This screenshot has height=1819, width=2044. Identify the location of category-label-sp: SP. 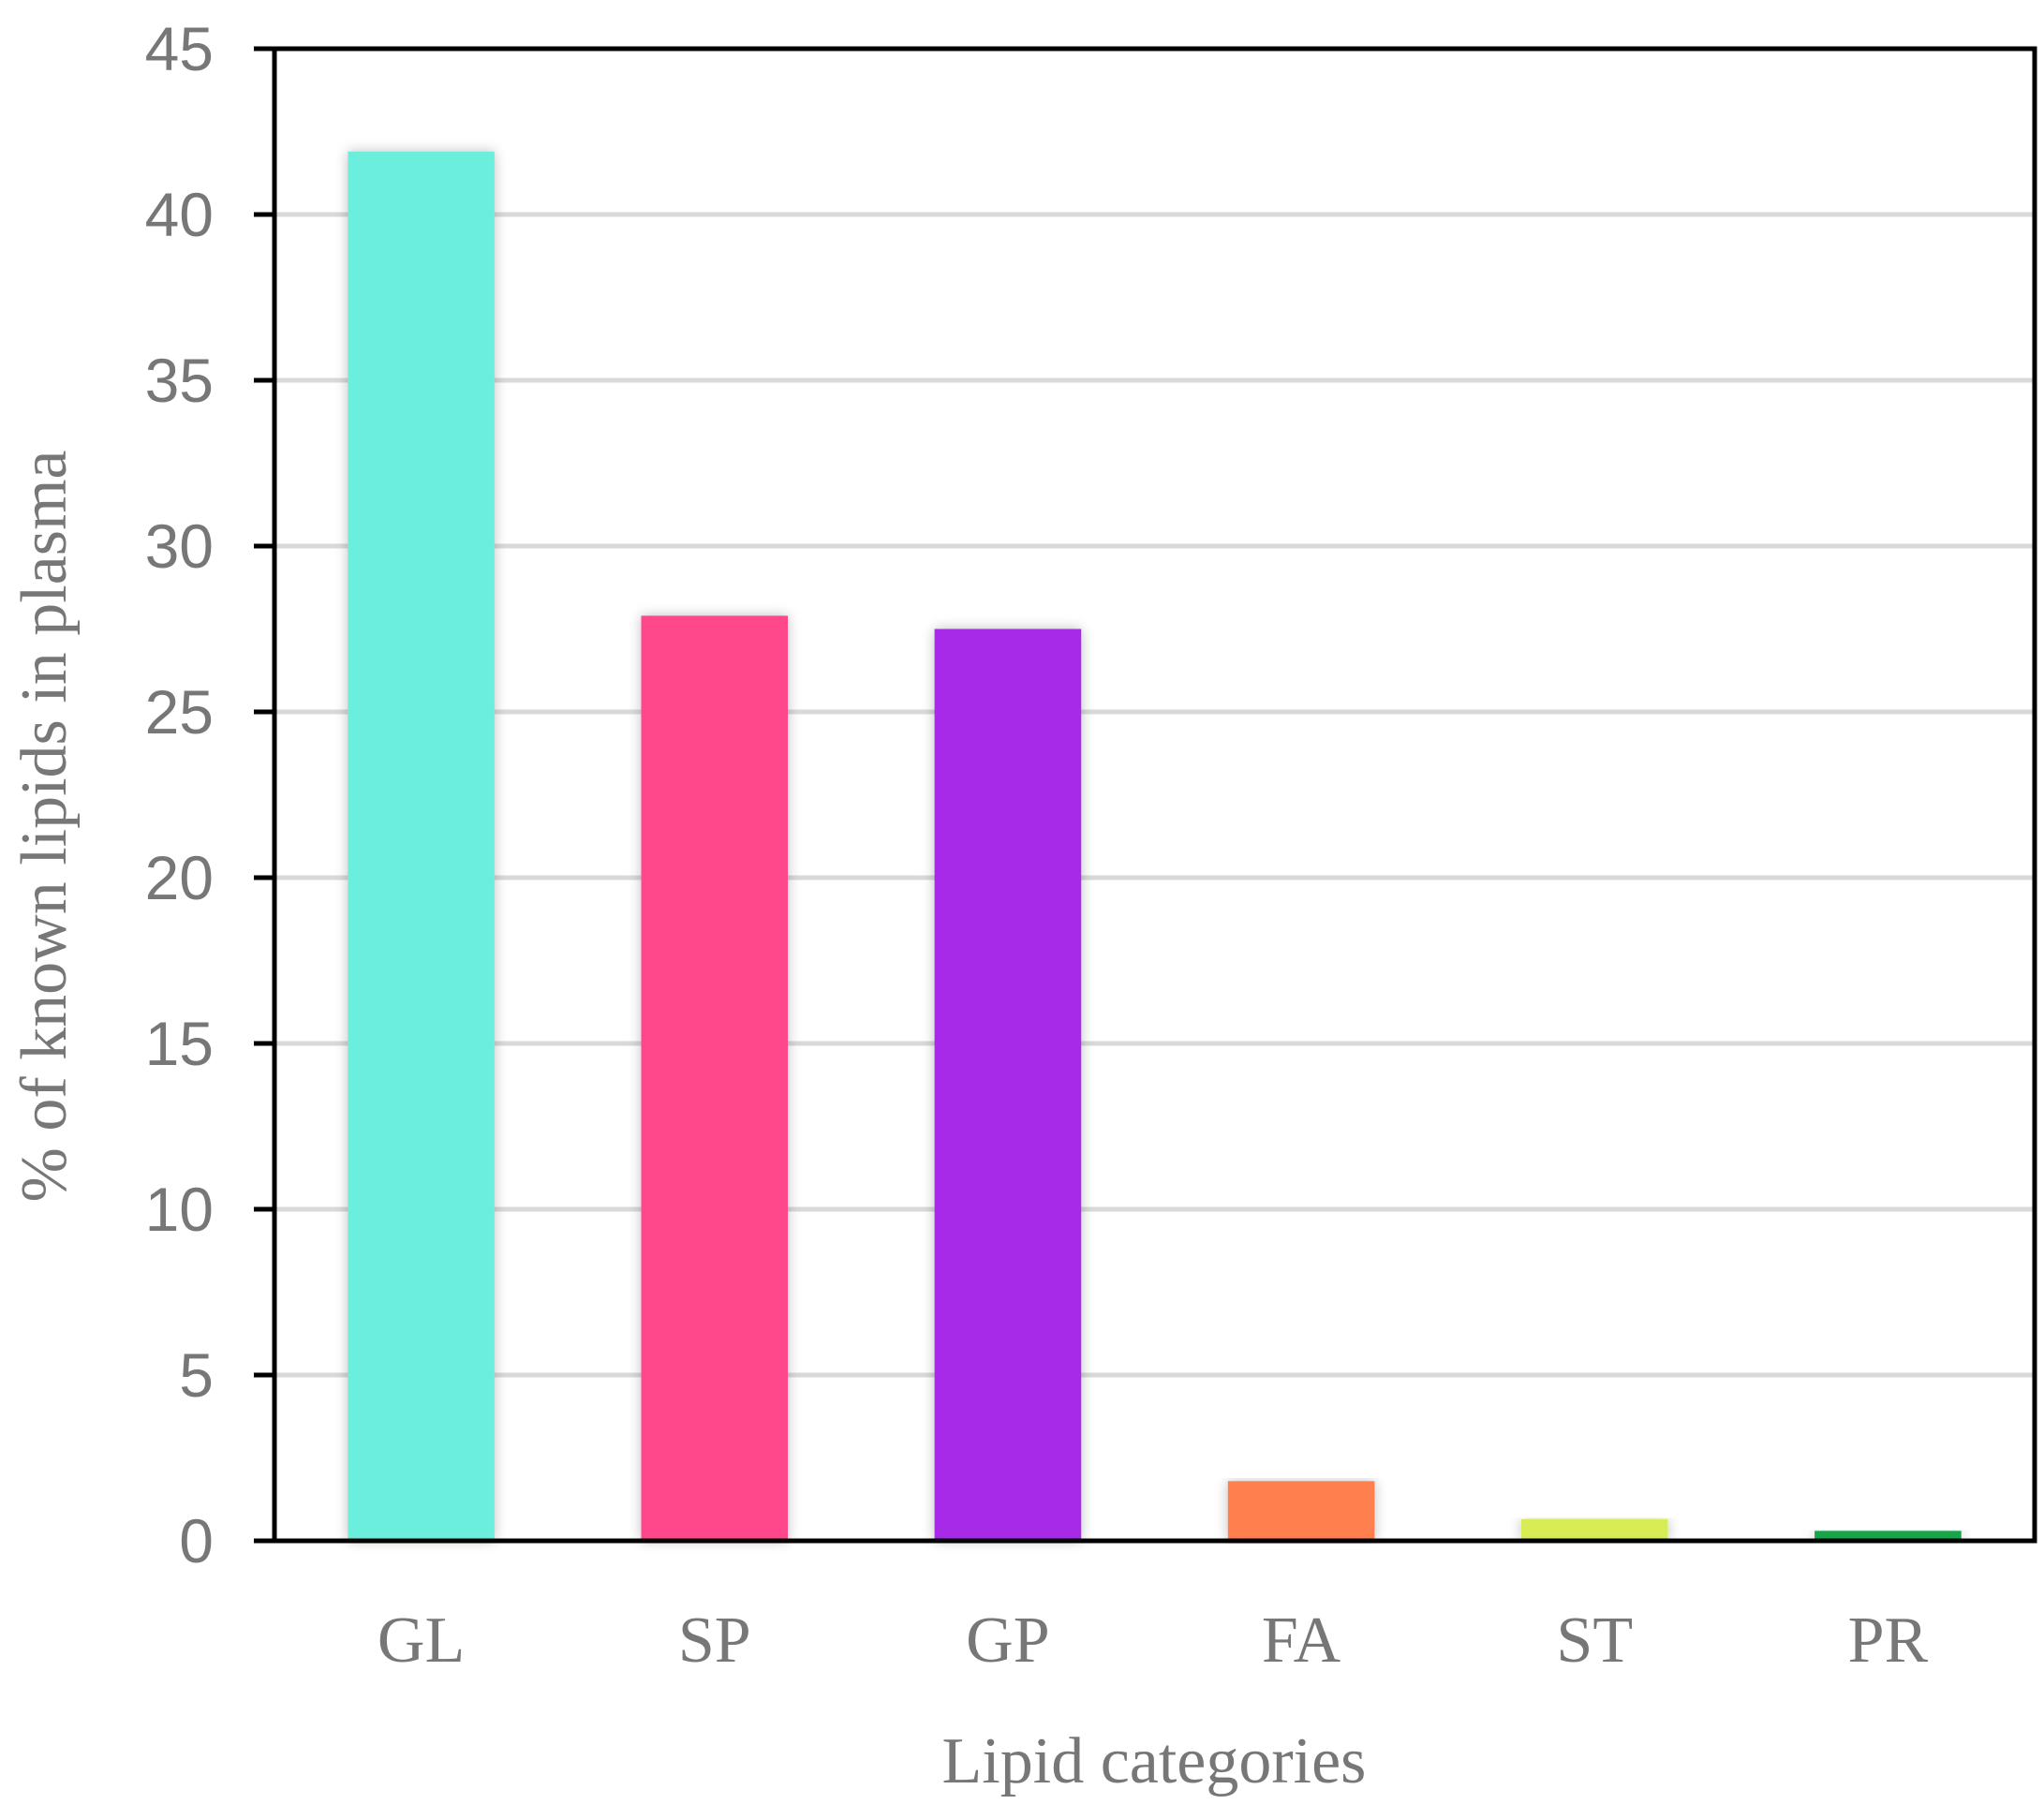
(715, 1641).